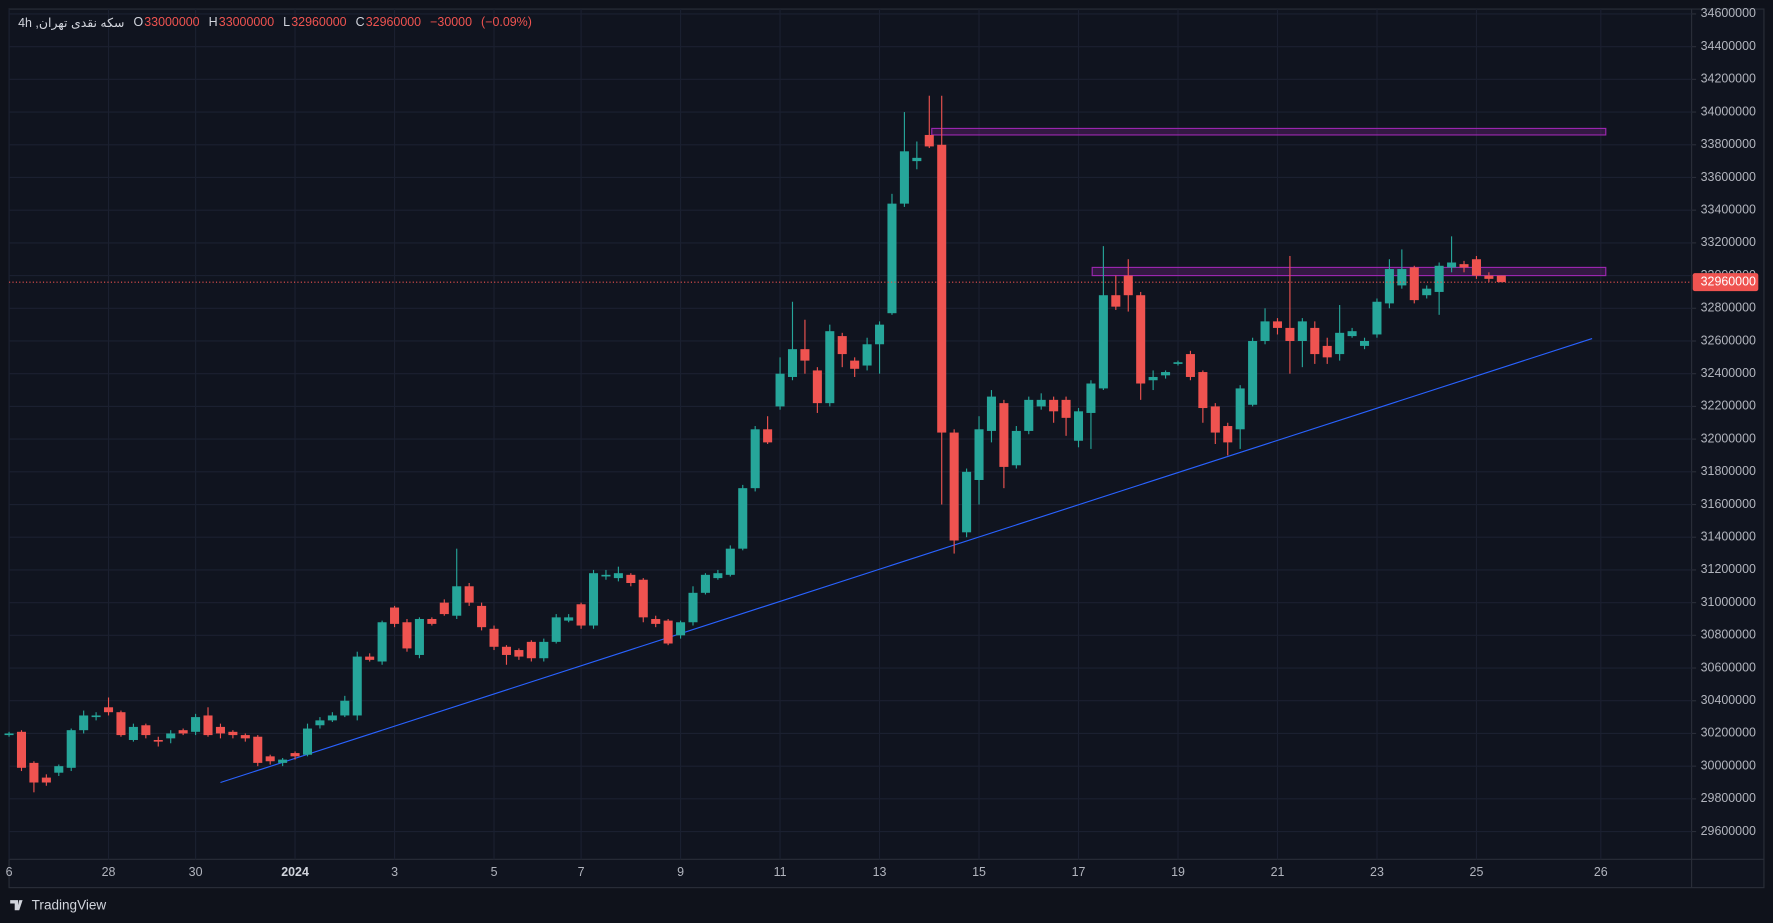 This screenshot has height=923, width=1773. I want to click on y-tick-label: 29800000, so click(1728, 798).